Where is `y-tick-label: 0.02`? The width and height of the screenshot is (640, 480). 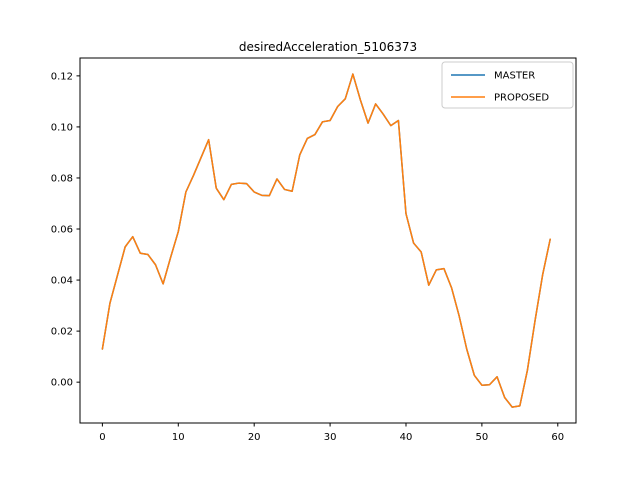
y-tick-label: 0.02 is located at coordinates (62, 332).